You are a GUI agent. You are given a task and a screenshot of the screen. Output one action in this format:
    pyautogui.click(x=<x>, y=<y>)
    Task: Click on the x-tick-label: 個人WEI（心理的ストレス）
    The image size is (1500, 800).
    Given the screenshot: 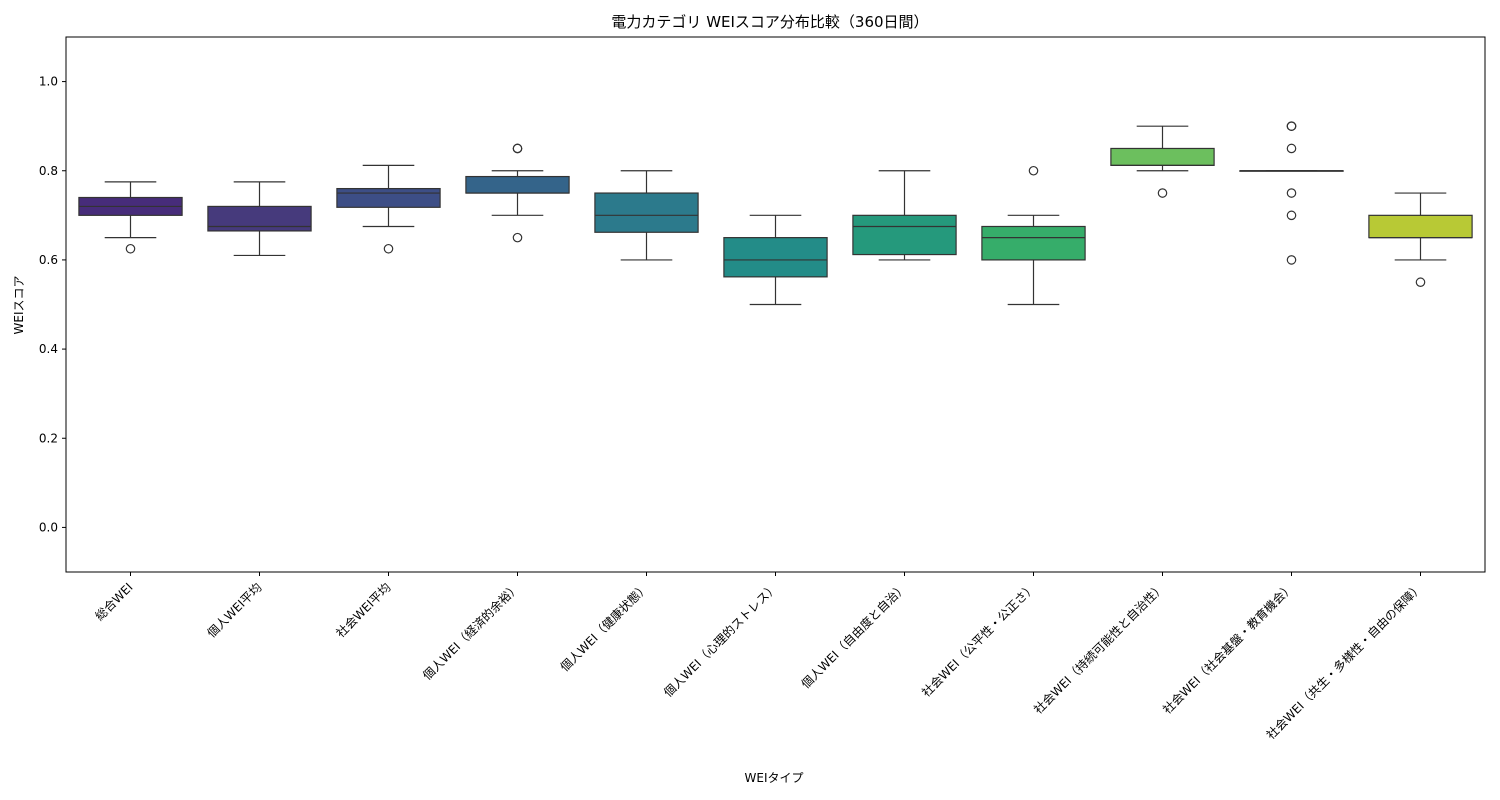 What is the action you would take?
    pyautogui.click(x=720, y=640)
    